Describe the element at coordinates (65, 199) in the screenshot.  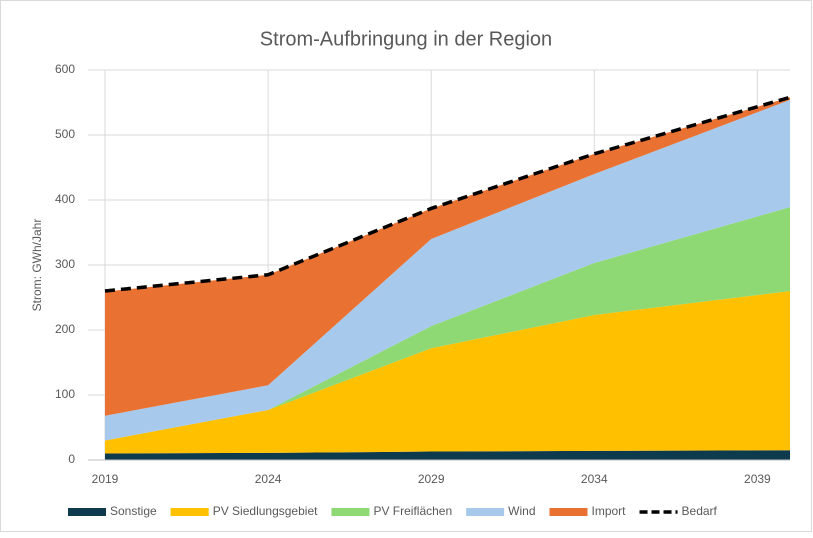
I see `y-tick-label: 400` at that location.